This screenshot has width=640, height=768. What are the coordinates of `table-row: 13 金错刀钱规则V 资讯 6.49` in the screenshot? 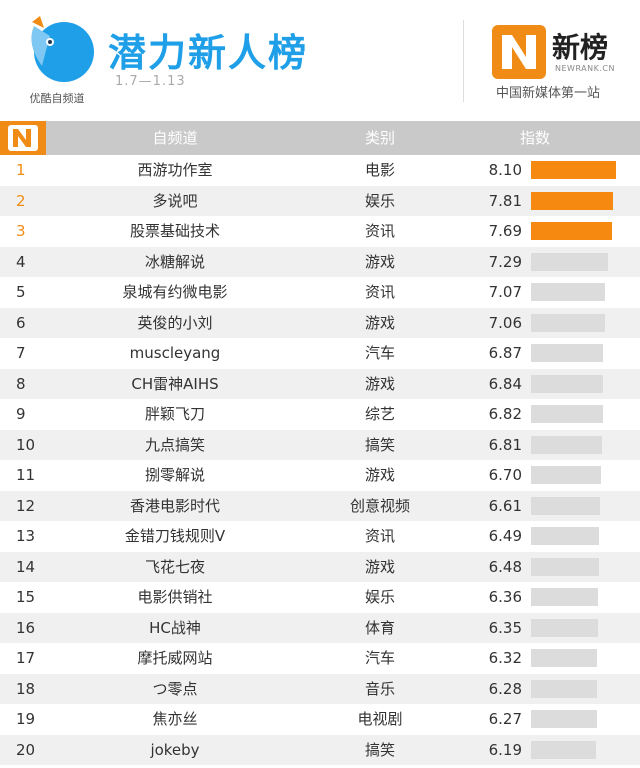 It's located at (320, 536).